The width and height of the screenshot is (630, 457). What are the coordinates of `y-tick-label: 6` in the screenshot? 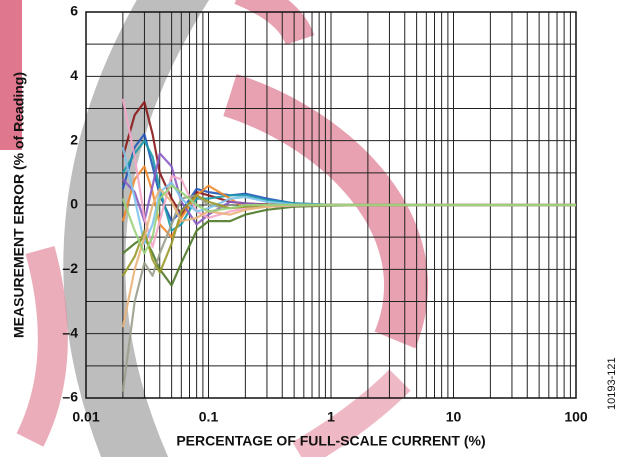 It's located at (74, 11).